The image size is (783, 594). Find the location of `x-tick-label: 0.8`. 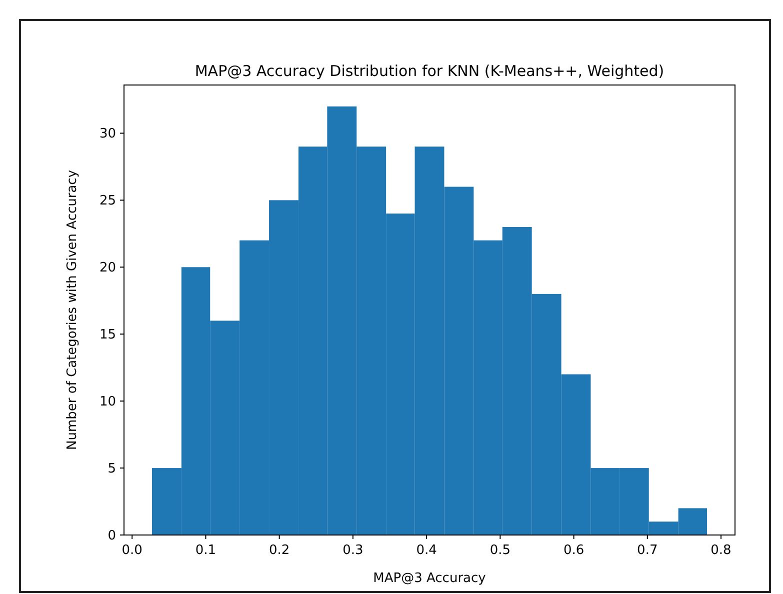

x-tick-label: 0.8 is located at coordinates (721, 550).